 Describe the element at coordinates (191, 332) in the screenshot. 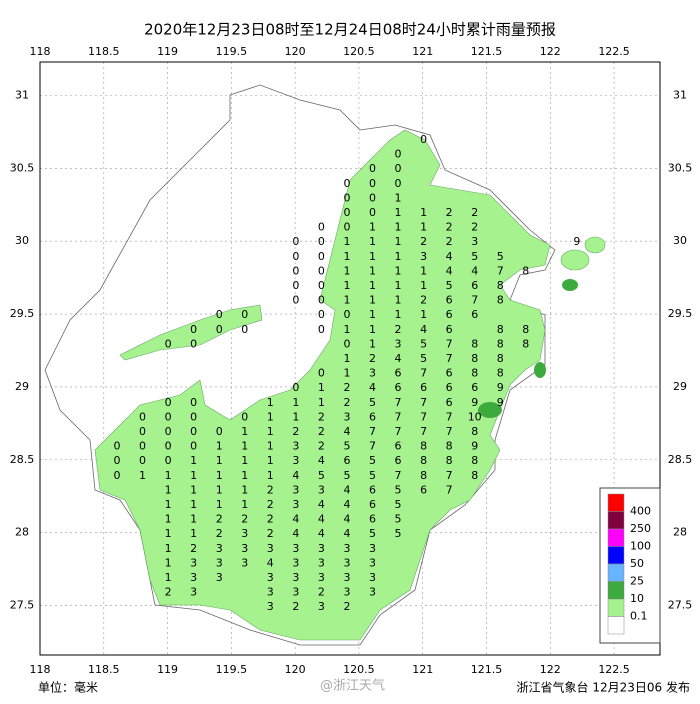

I see `rain-strip` at that location.